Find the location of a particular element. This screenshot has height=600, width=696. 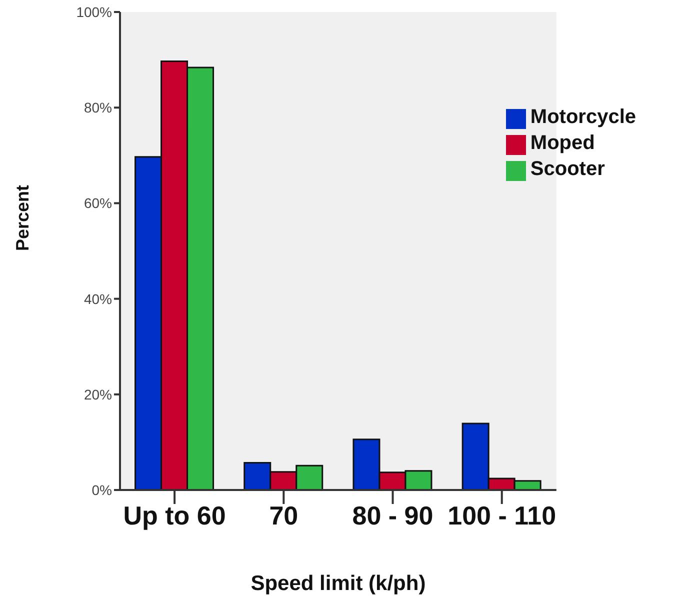

y-tick-label: 100% is located at coordinates (94, 12).